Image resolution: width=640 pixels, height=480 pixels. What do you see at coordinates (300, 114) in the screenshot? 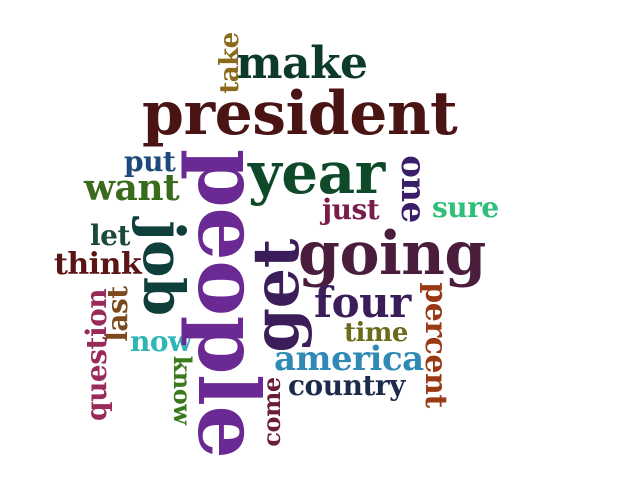
I see `word-president: president` at bounding box center [300, 114].